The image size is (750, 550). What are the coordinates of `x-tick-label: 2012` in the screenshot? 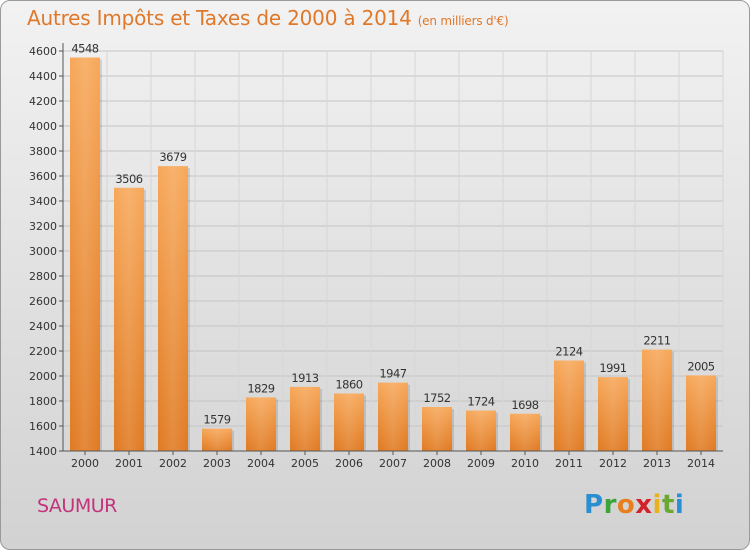 It's located at (613, 463).